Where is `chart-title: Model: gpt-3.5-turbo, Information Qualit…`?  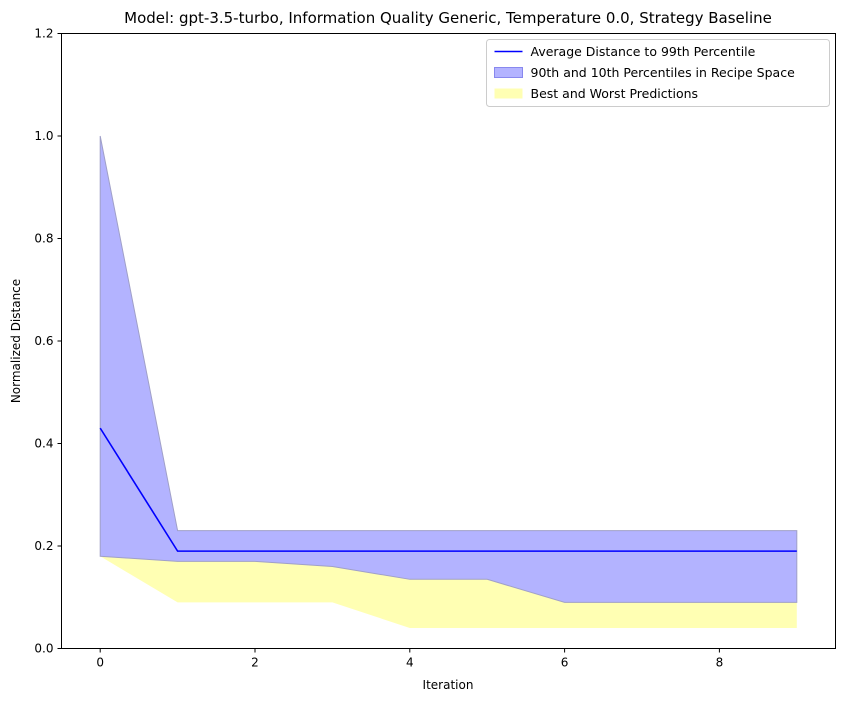
chart-title: Model: gpt-3.5-turbo, Information Qualit… is located at coordinates (448, 18).